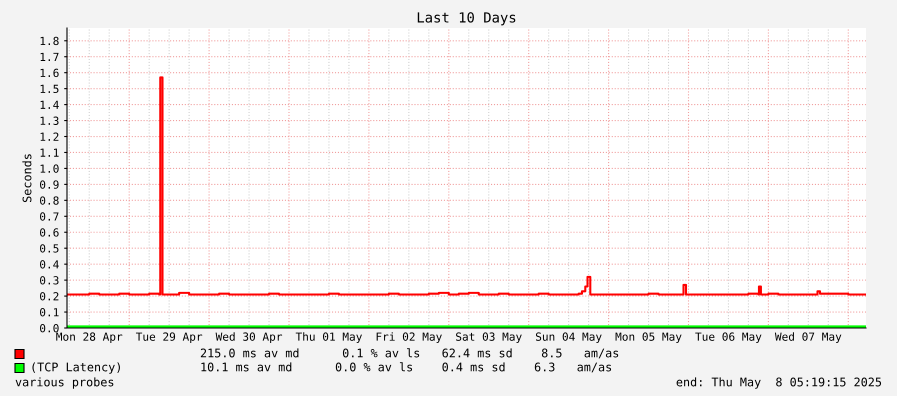 This screenshot has height=396, width=897. I want to click on y-tick-label: 0.5, so click(49, 248).